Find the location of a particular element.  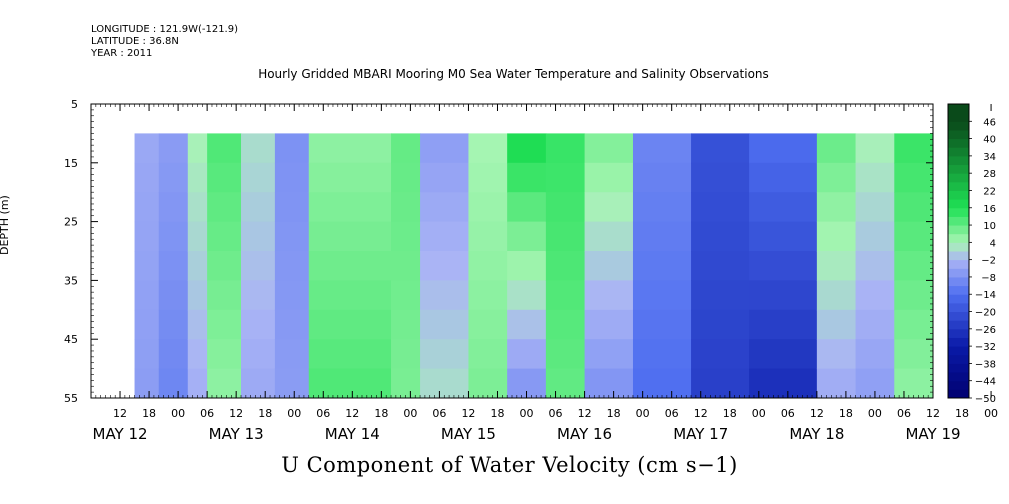

x-day-label: MAY 15 is located at coordinates (468, 434).